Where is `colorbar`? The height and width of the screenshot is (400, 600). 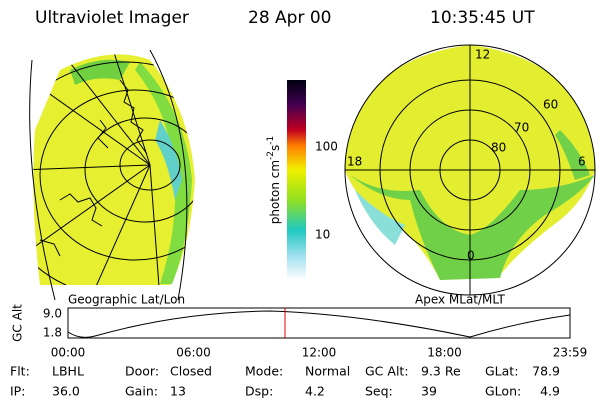
colorbar is located at coordinates (296, 180).